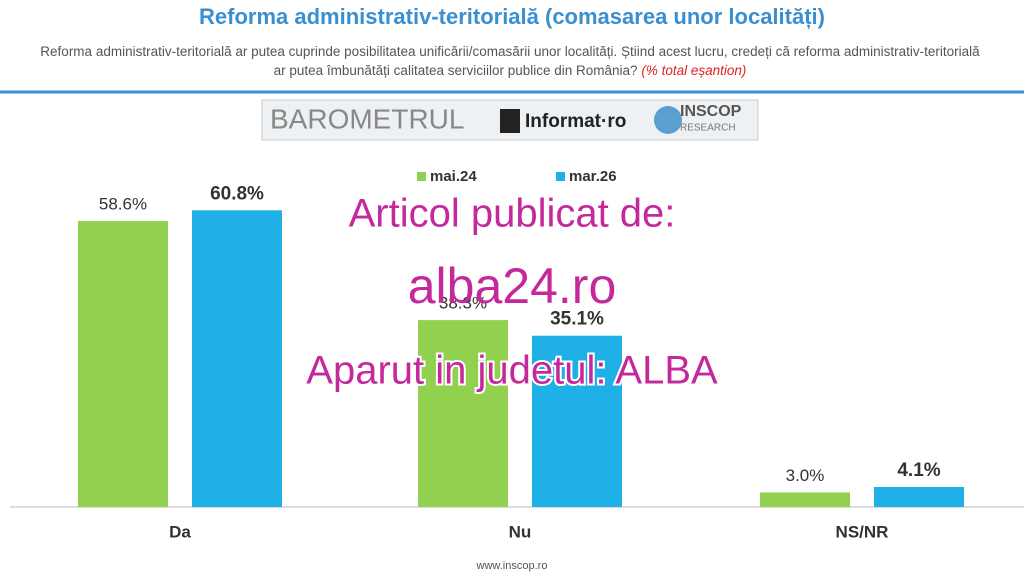 Image resolution: width=1024 pixels, height=576 pixels. What do you see at coordinates (805, 475) in the screenshot?
I see `data-label: 3.0%` at bounding box center [805, 475].